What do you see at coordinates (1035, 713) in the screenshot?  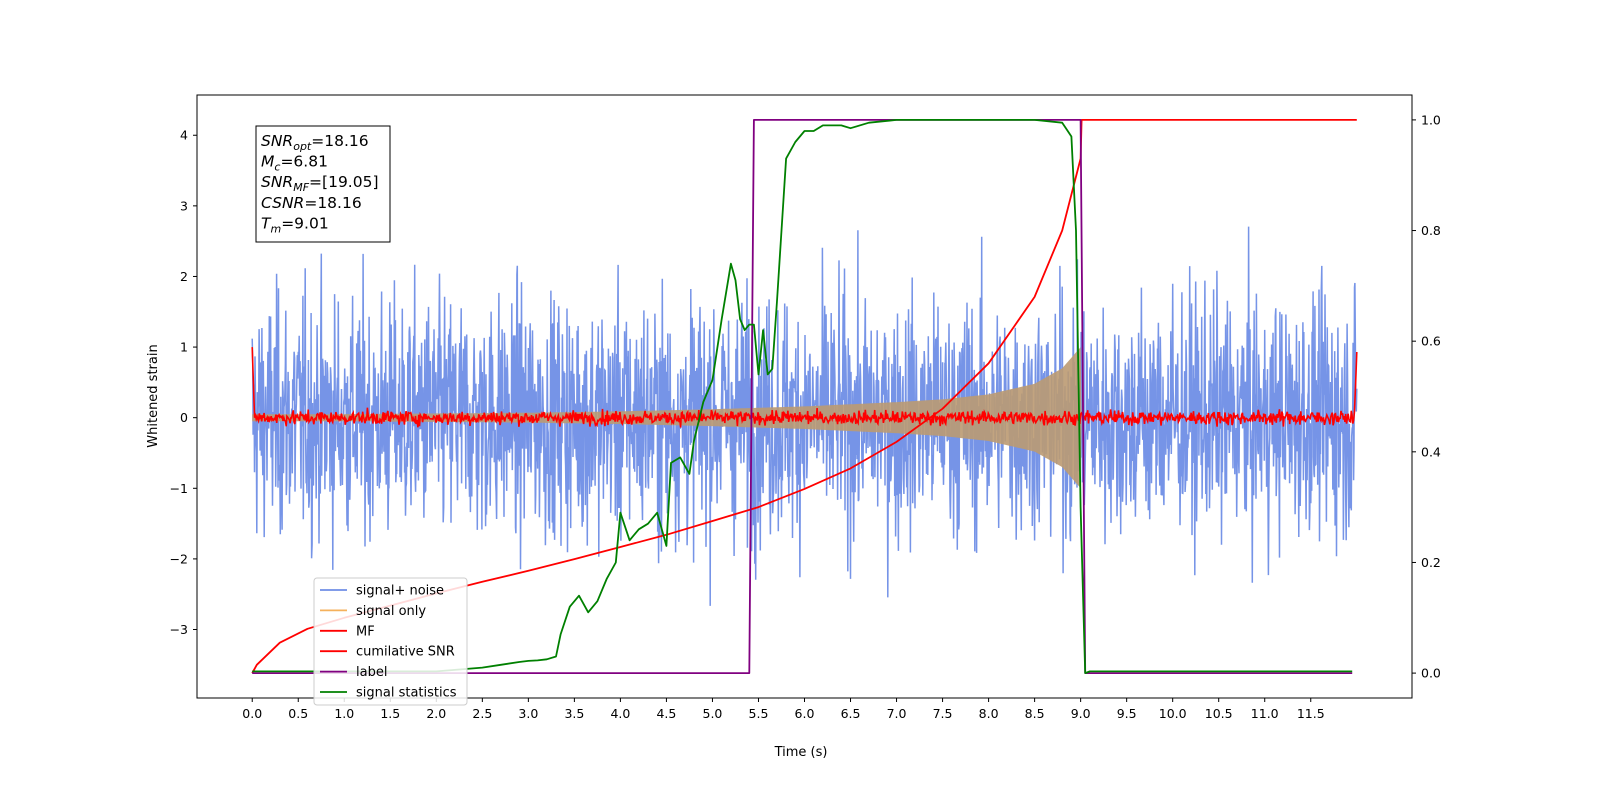 I see `x-tick-label: 8.5` at bounding box center [1035, 713].